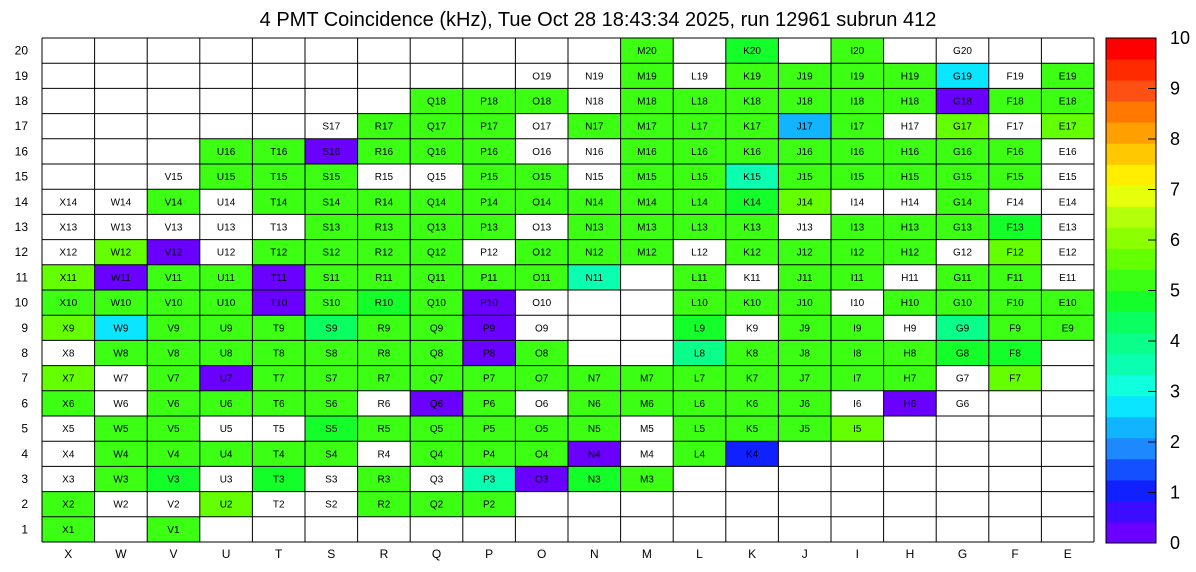 This screenshot has width=1196, height=572. Describe the element at coordinates (279, 454) in the screenshot. I see `cell-label-t4: T4` at that location.